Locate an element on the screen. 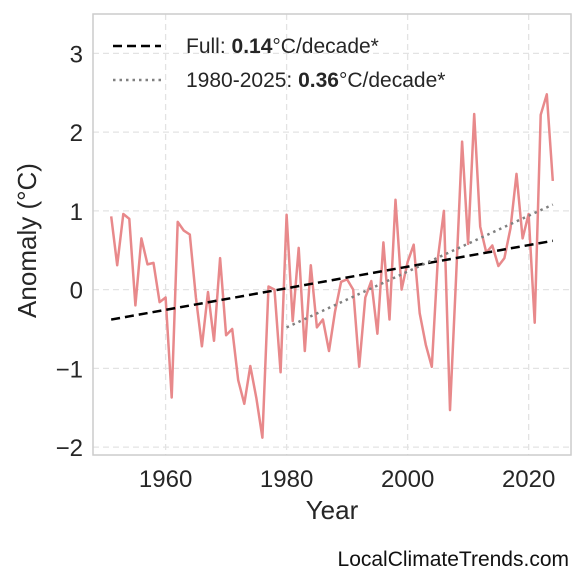 This screenshot has height=580, width=585. x-tick-label: 2020 is located at coordinates (528, 479).